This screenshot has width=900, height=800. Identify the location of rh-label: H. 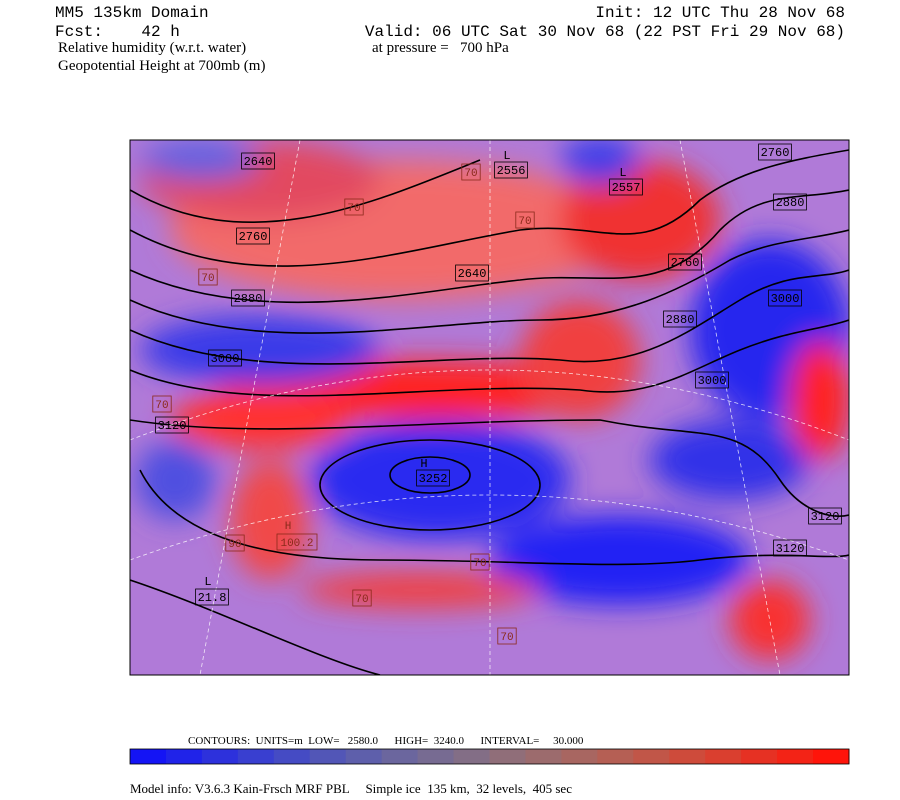
(288, 527).